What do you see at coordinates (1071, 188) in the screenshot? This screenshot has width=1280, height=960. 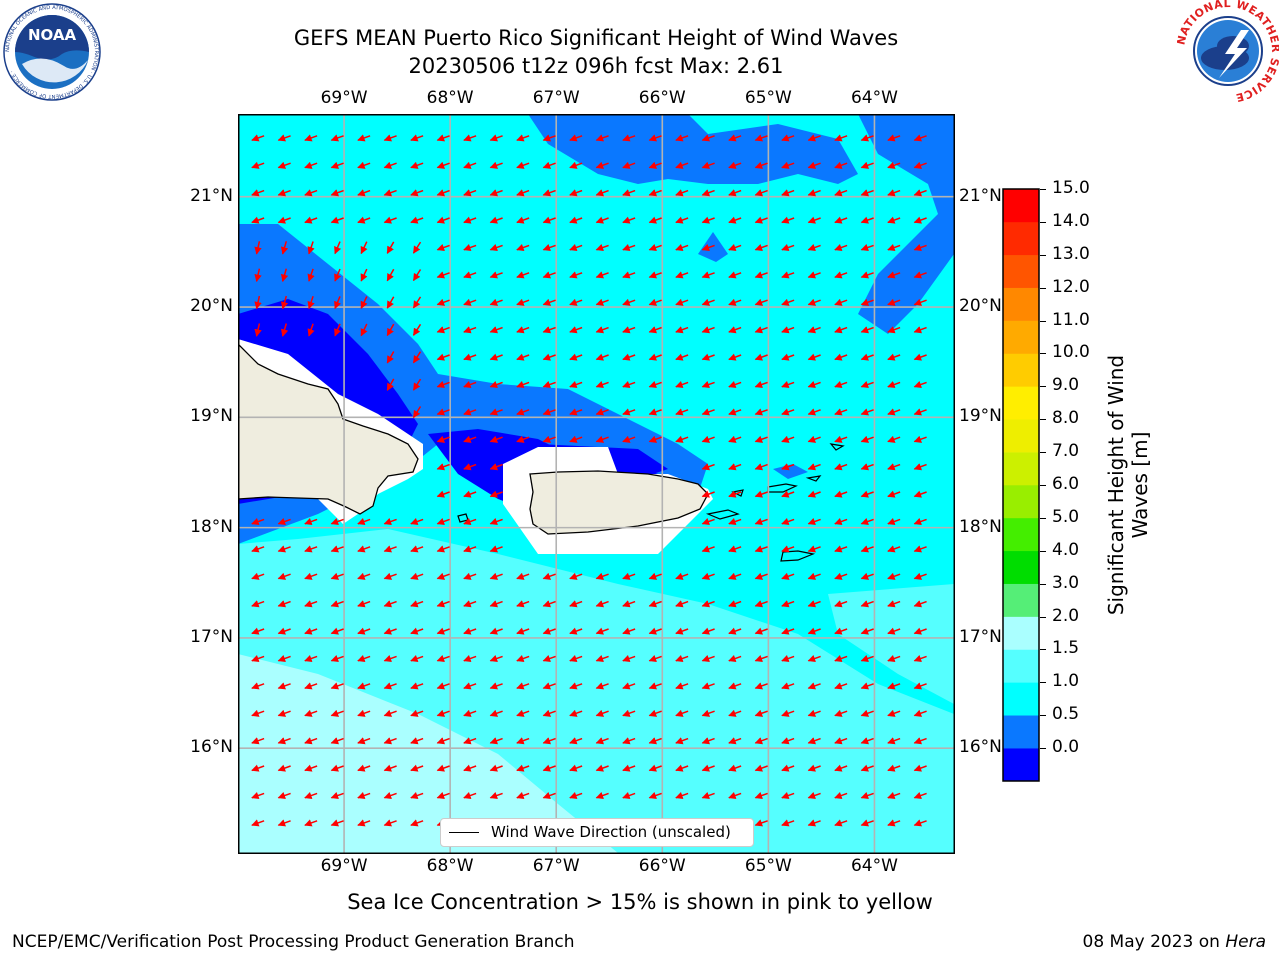 I see `colorbar-tick-label: 15.0` at bounding box center [1071, 188].